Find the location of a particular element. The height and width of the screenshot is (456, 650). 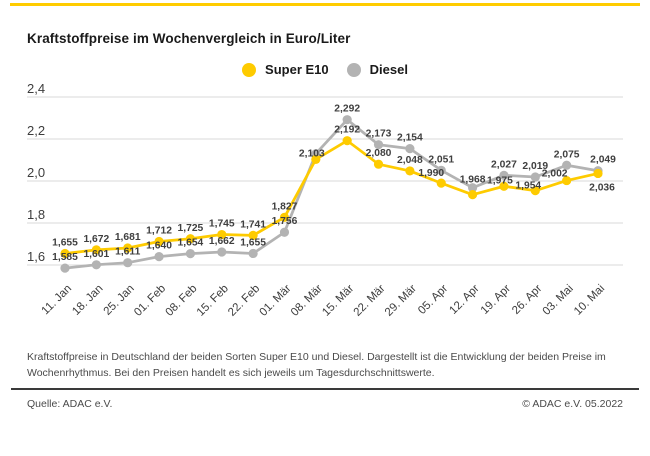

data-label-diesel: 2,292 is located at coordinates (347, 109).